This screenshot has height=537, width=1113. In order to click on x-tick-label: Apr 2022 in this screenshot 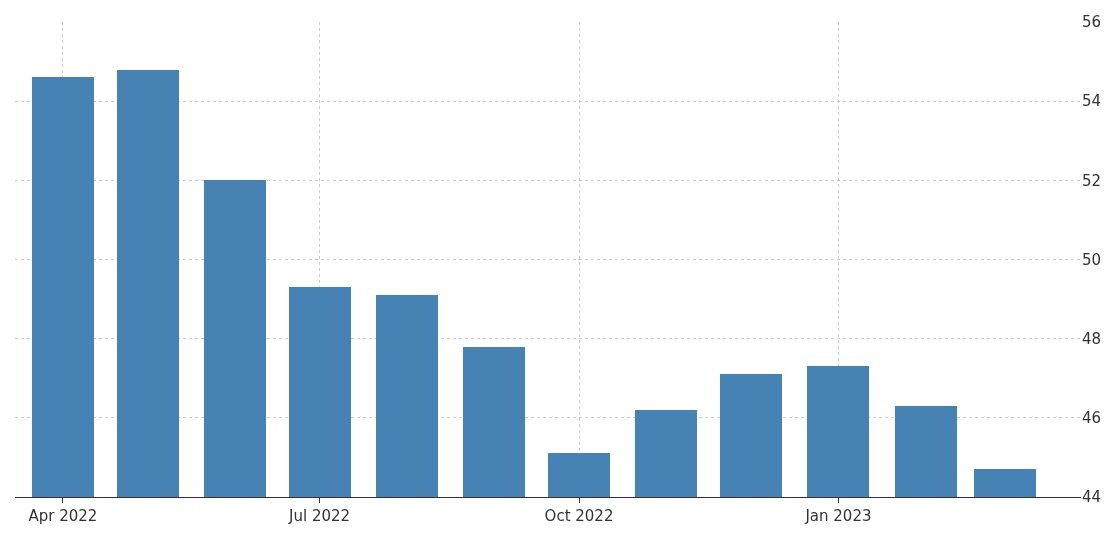, I will do `click(63, 516)`.